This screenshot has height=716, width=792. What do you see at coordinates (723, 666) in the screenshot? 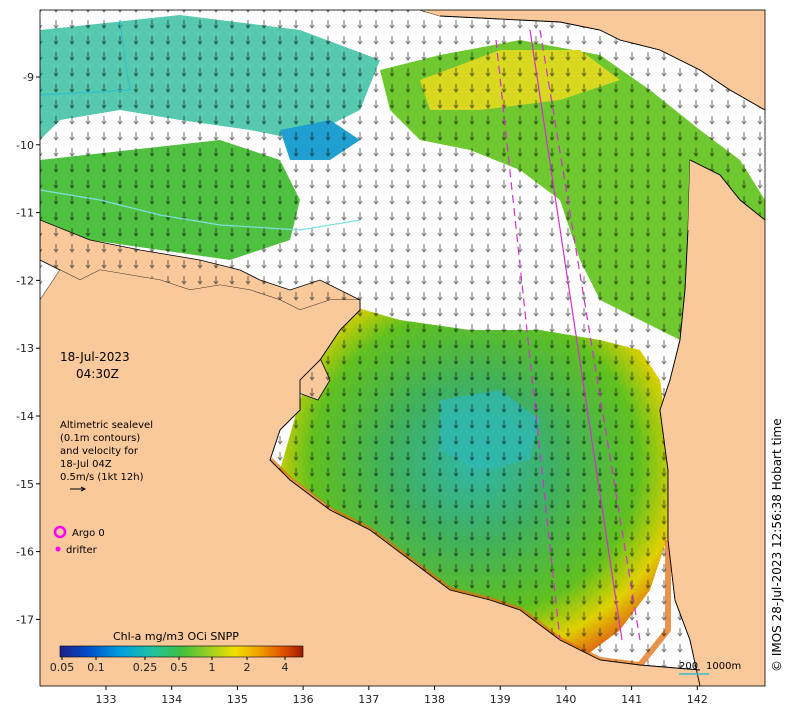
I see `scale-label-large: 1000m` at bounding box center [723, 666].